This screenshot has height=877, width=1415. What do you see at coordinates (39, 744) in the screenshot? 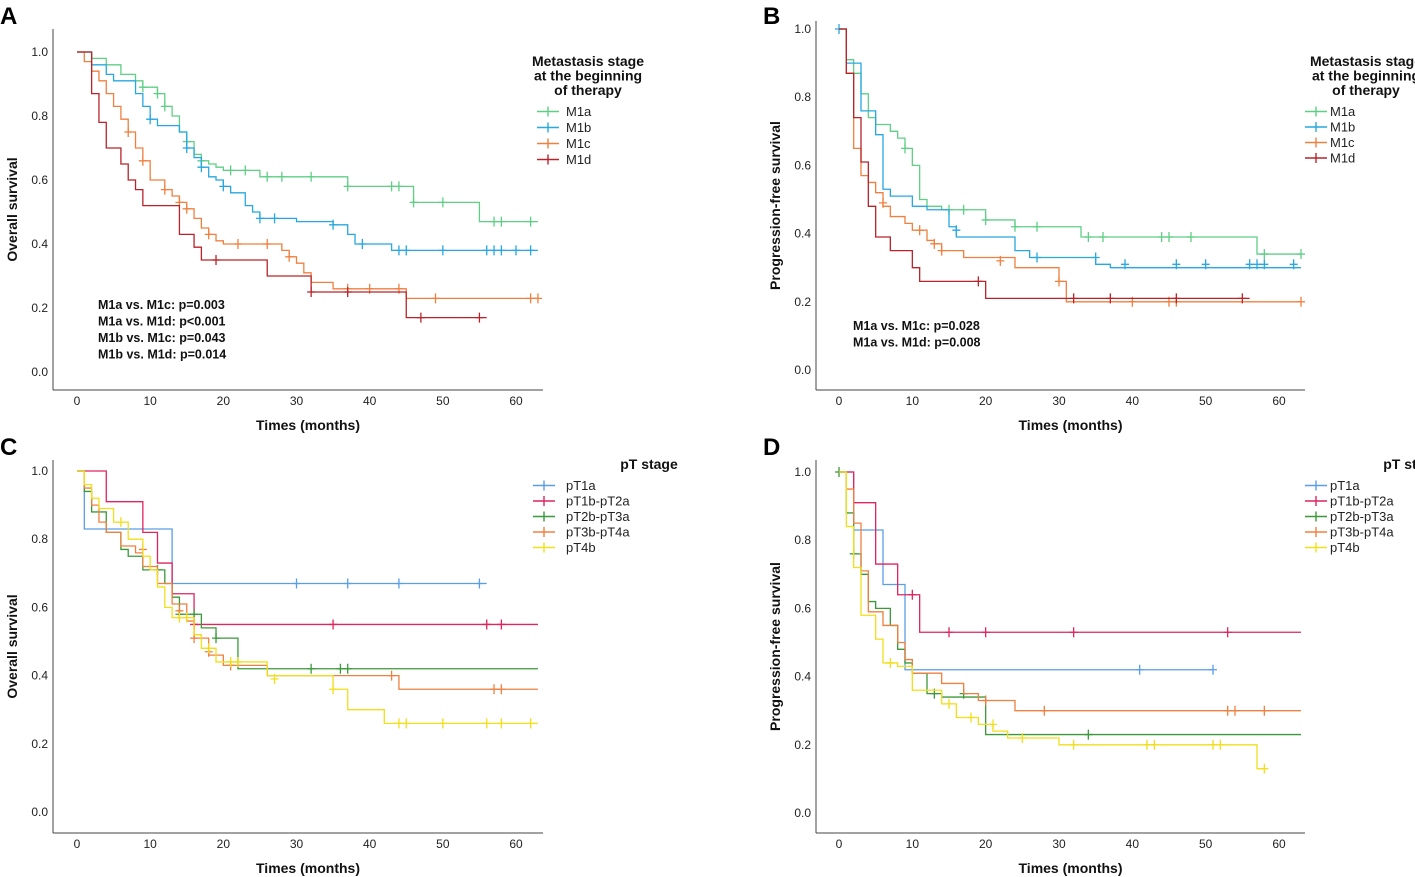
I see `y-tick-label: 0.2` at bounding box center [39, 744].